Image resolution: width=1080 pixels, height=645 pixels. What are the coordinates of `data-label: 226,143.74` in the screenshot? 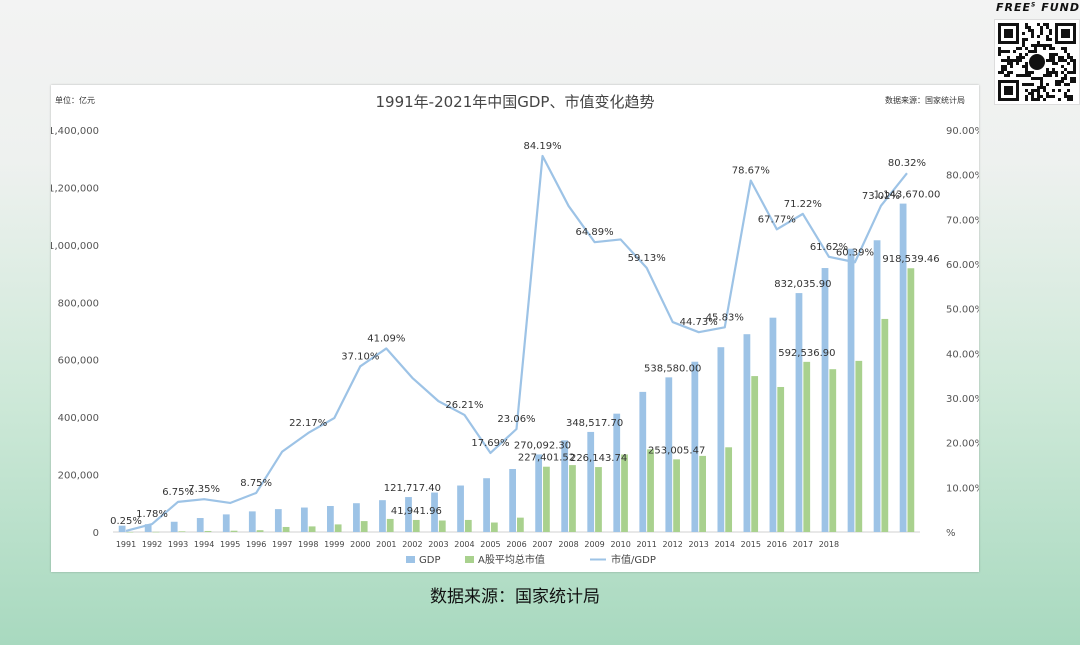 It's located at (598, 458).